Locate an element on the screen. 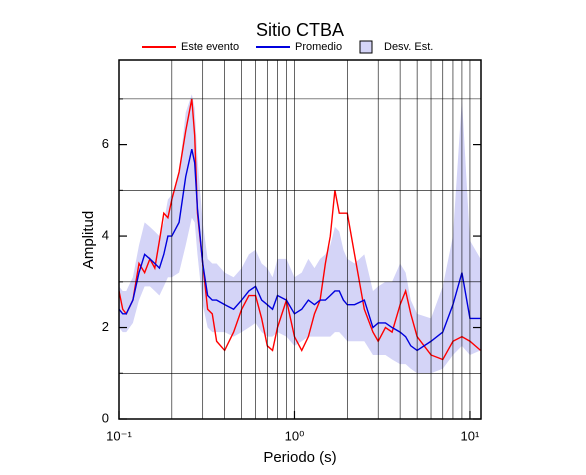  chart-title: Sitio CTBA is located at coordinates (300, 30).